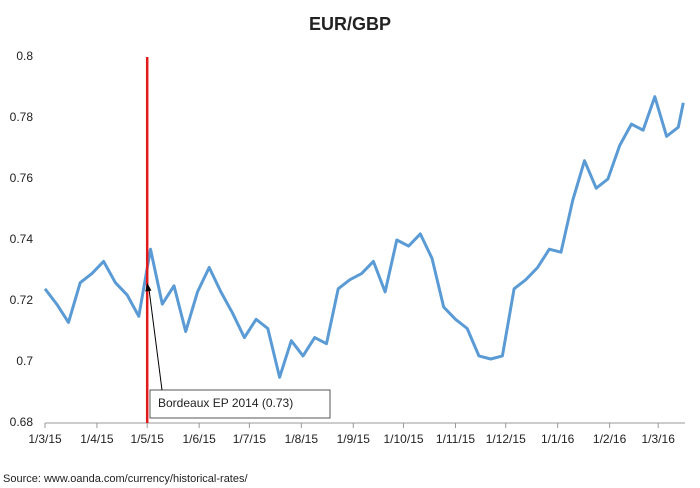  Describe the element at coordinates (22, 178) in the screenshot. I see `y-tick-label: 0.76` at that location.